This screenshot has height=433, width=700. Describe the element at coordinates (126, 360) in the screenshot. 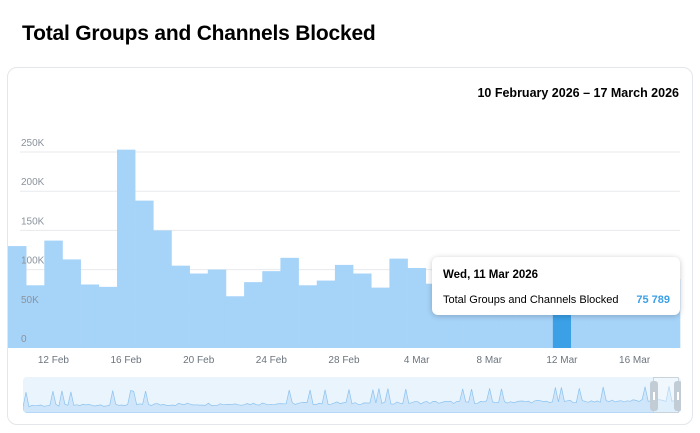

I see `x-tick-label: 16 Feb` at that location.